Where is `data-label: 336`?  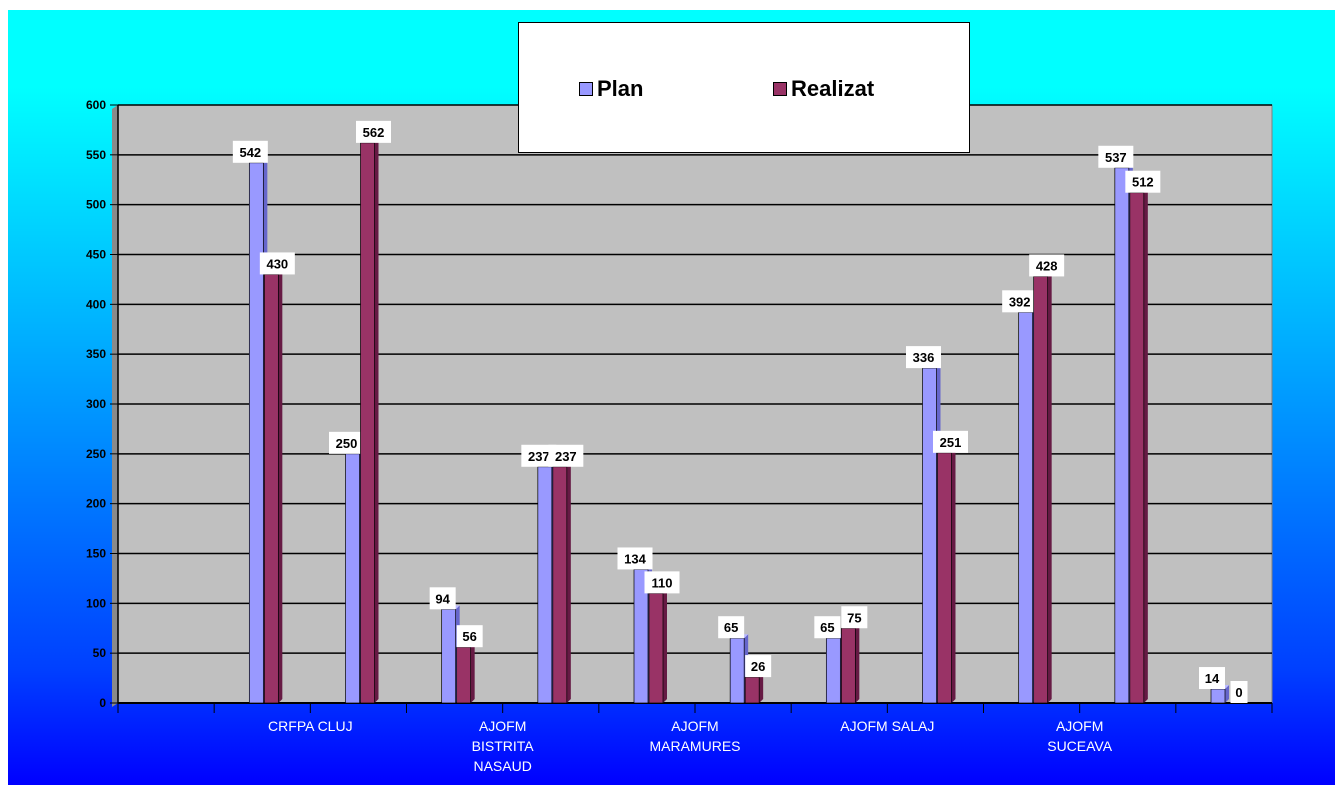
data-label: 336 is located at coordinates (924, 357).